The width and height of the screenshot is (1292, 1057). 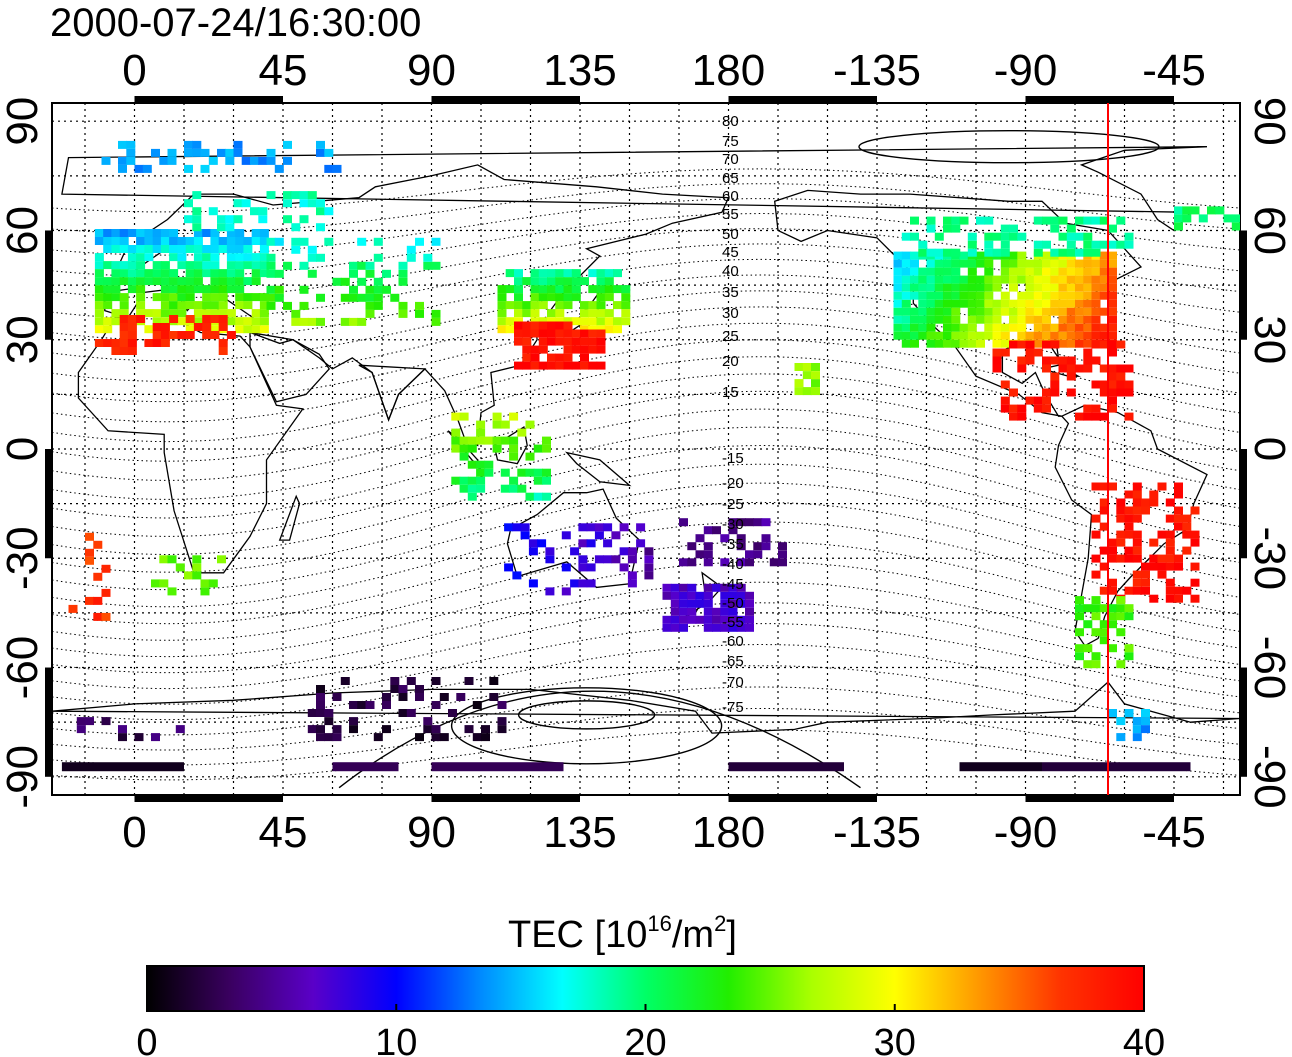 I want to click on contour-label: -70, so click(x=733, y=682).